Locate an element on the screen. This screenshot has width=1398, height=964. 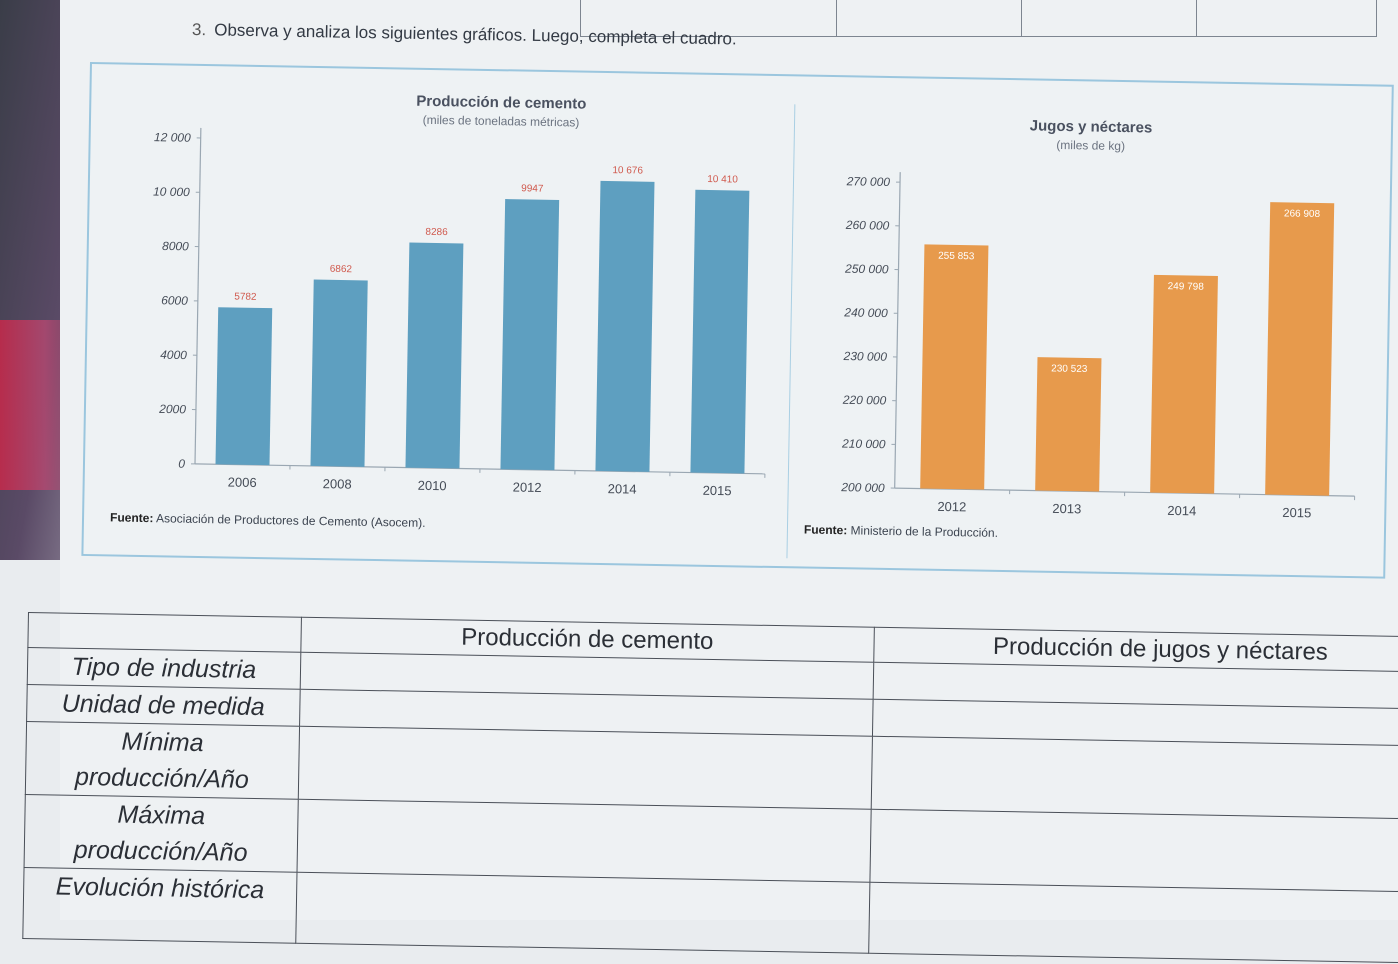
answer-cell-cement-history is located at coordinates (582, 912).